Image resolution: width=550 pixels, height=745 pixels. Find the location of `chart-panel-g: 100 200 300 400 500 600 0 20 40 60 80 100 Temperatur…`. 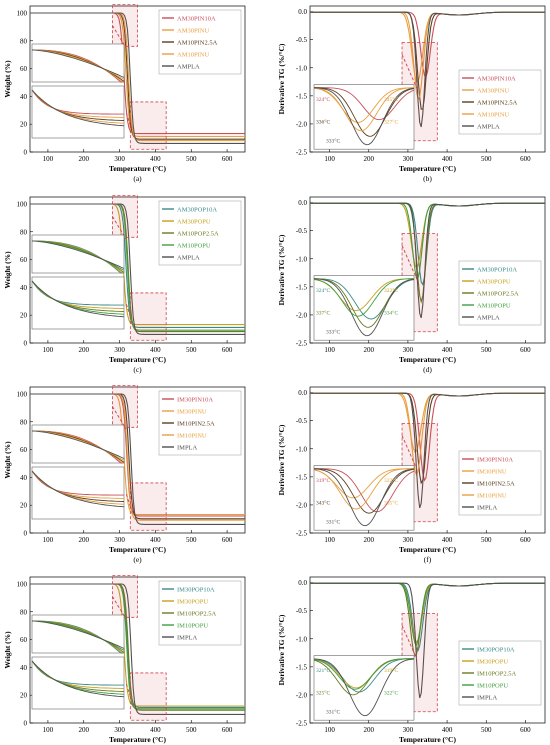

chart-panel-g: 100 200 300 400 500 600 0 20 40 60 80 100 Temperatur… is located at coordinates (124, 659).